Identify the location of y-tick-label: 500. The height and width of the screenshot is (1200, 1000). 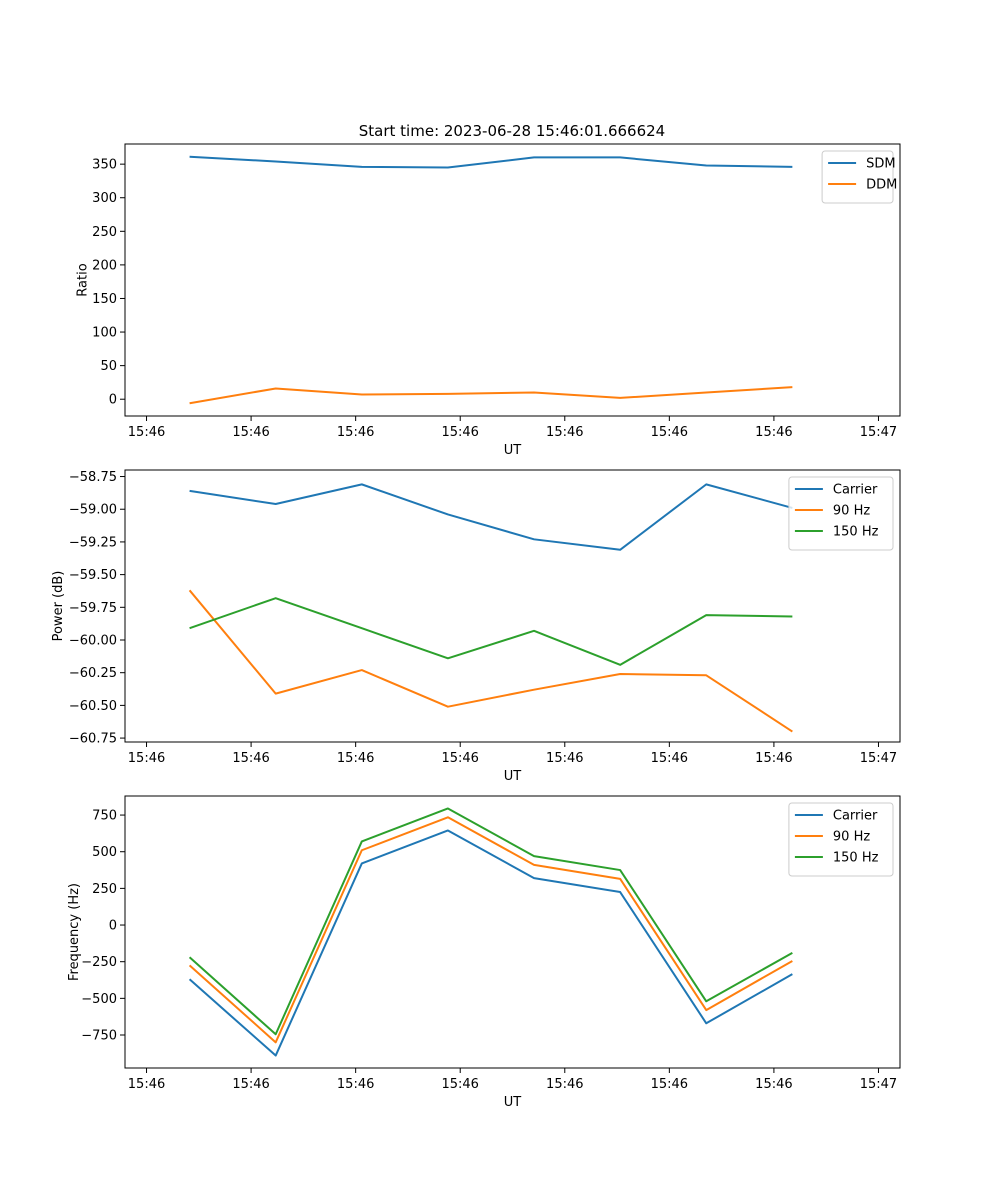
(104, 852).